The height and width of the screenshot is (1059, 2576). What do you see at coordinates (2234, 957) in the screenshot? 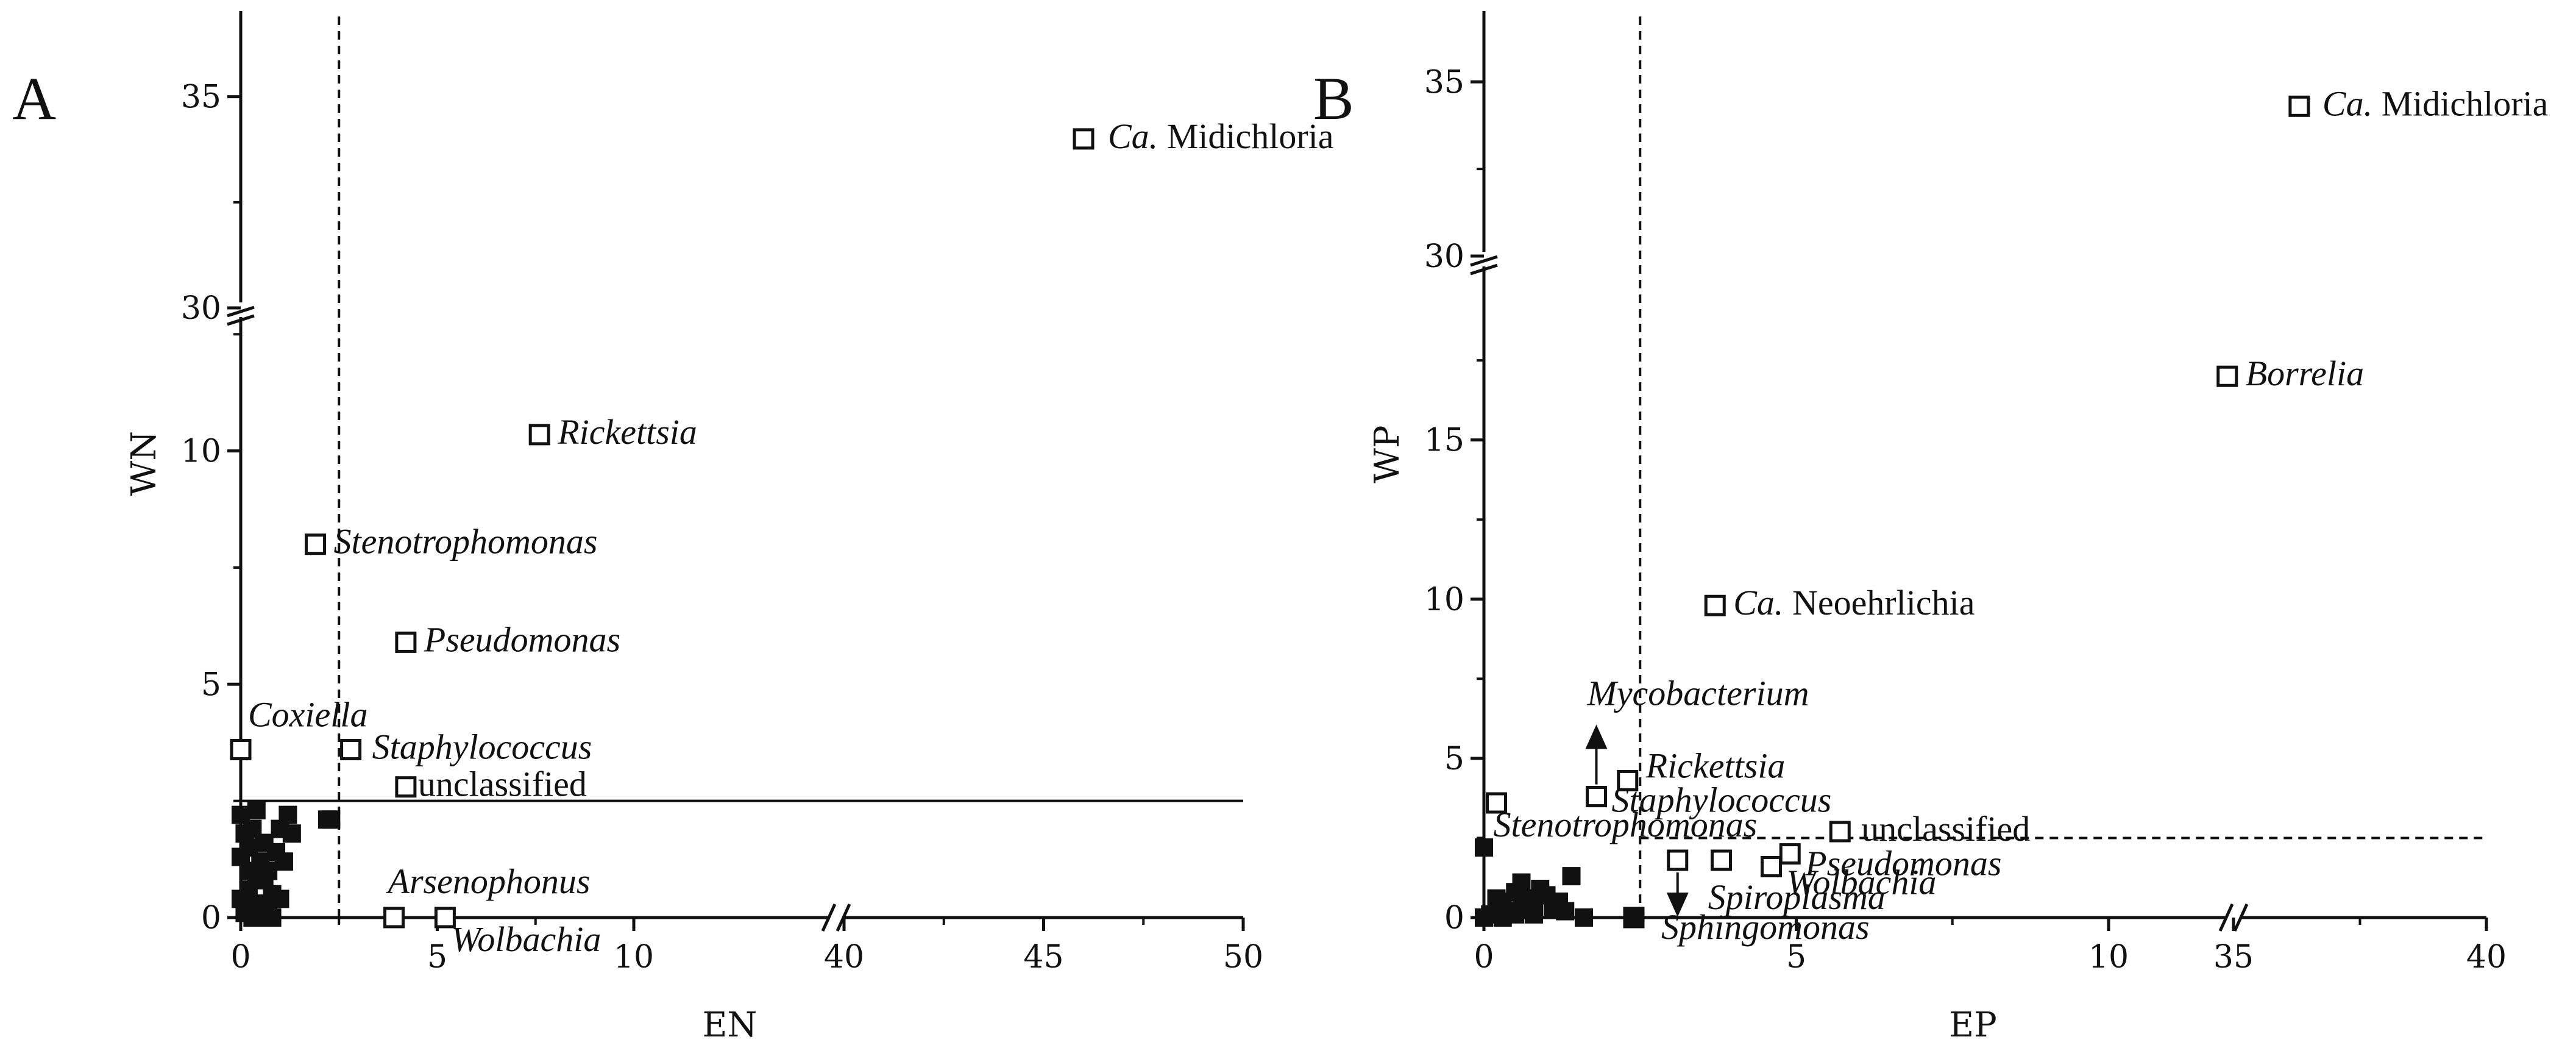
I see `x-tick-label: 35` at bounding box center [2234, 957].